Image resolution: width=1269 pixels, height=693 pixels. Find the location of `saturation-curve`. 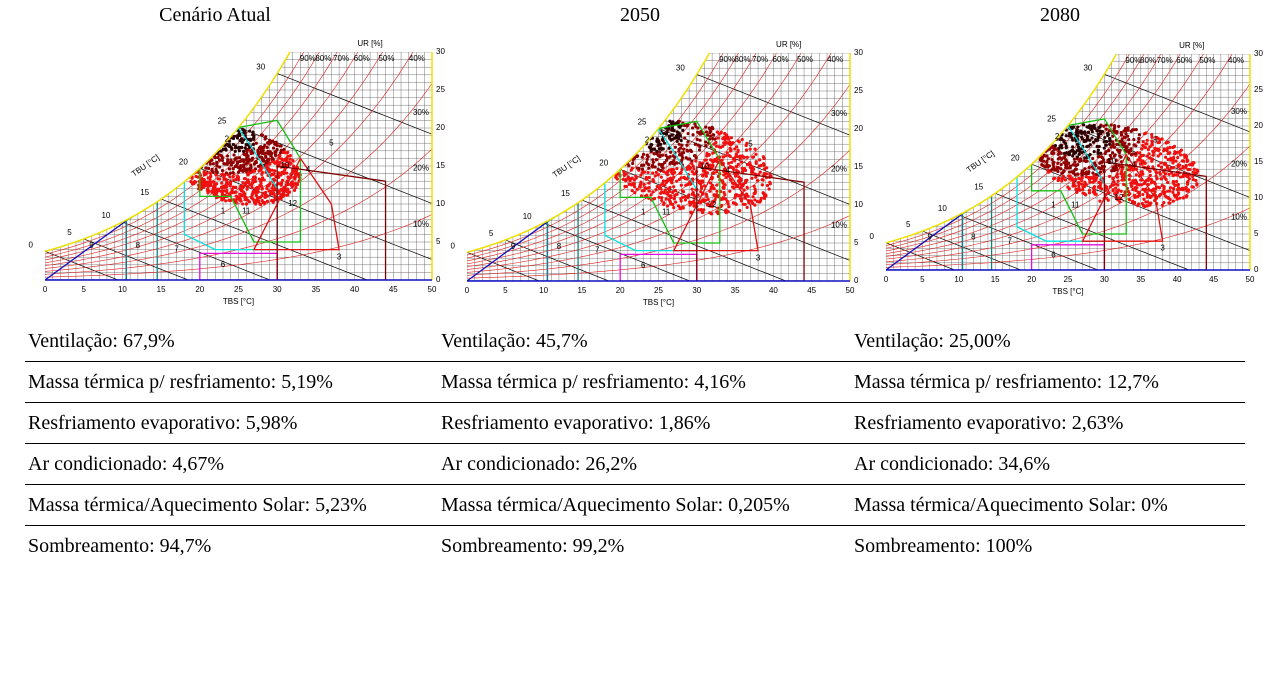

saturation-curve is located at coordinates (588, 153).